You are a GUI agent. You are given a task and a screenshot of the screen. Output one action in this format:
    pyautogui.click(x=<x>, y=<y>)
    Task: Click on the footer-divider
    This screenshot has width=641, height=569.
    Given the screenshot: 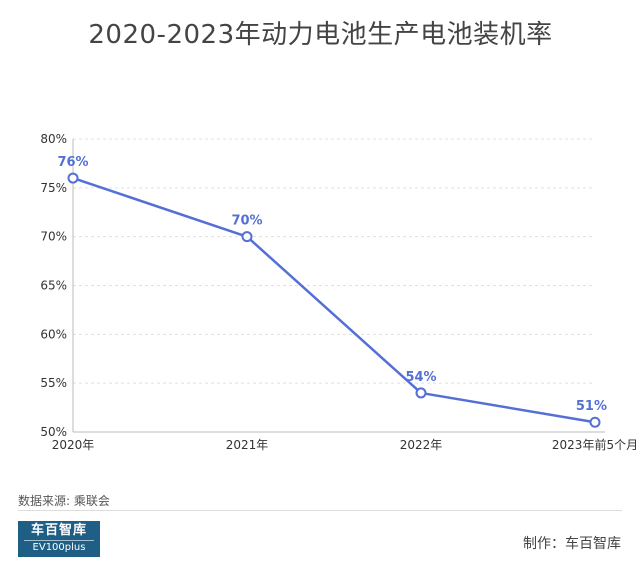 What is the action you would take?
    pyautogui.click(x=320, y=510)
    